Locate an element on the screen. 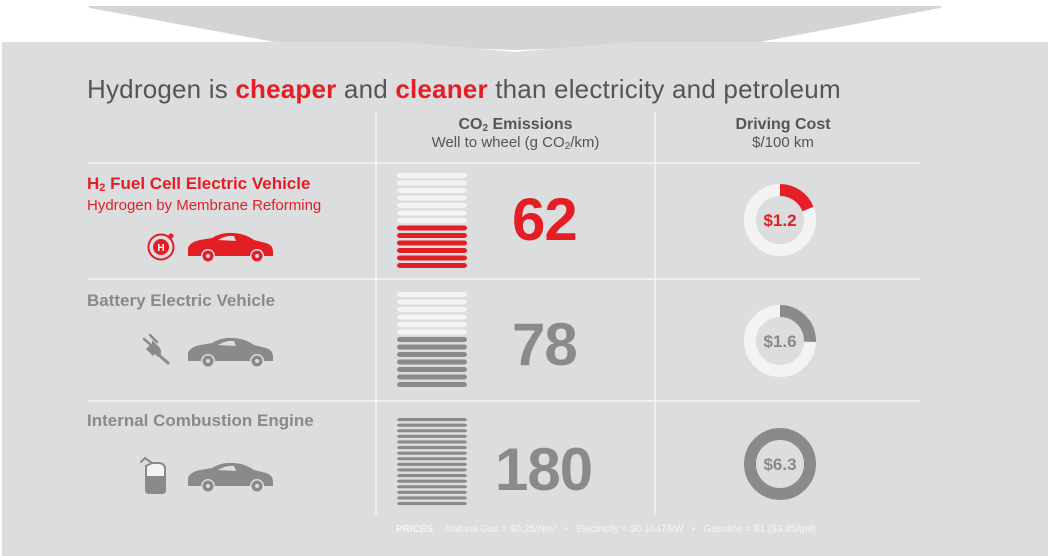  title-part-1: Hydrogen is is located at coordinates (161, 89).